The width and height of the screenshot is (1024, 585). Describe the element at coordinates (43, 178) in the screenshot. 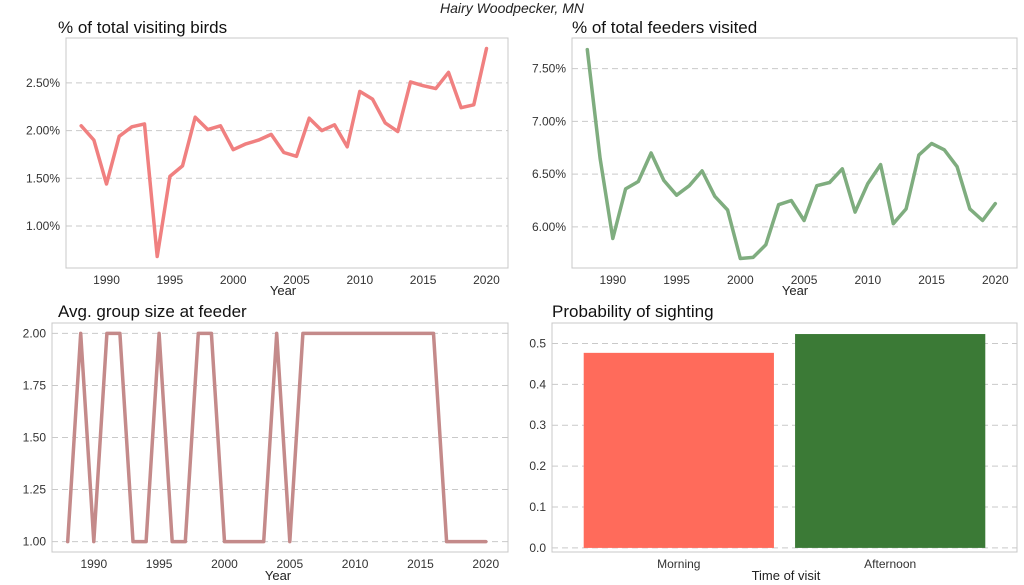

I see `y-tick-label: 1.50%` at that location.